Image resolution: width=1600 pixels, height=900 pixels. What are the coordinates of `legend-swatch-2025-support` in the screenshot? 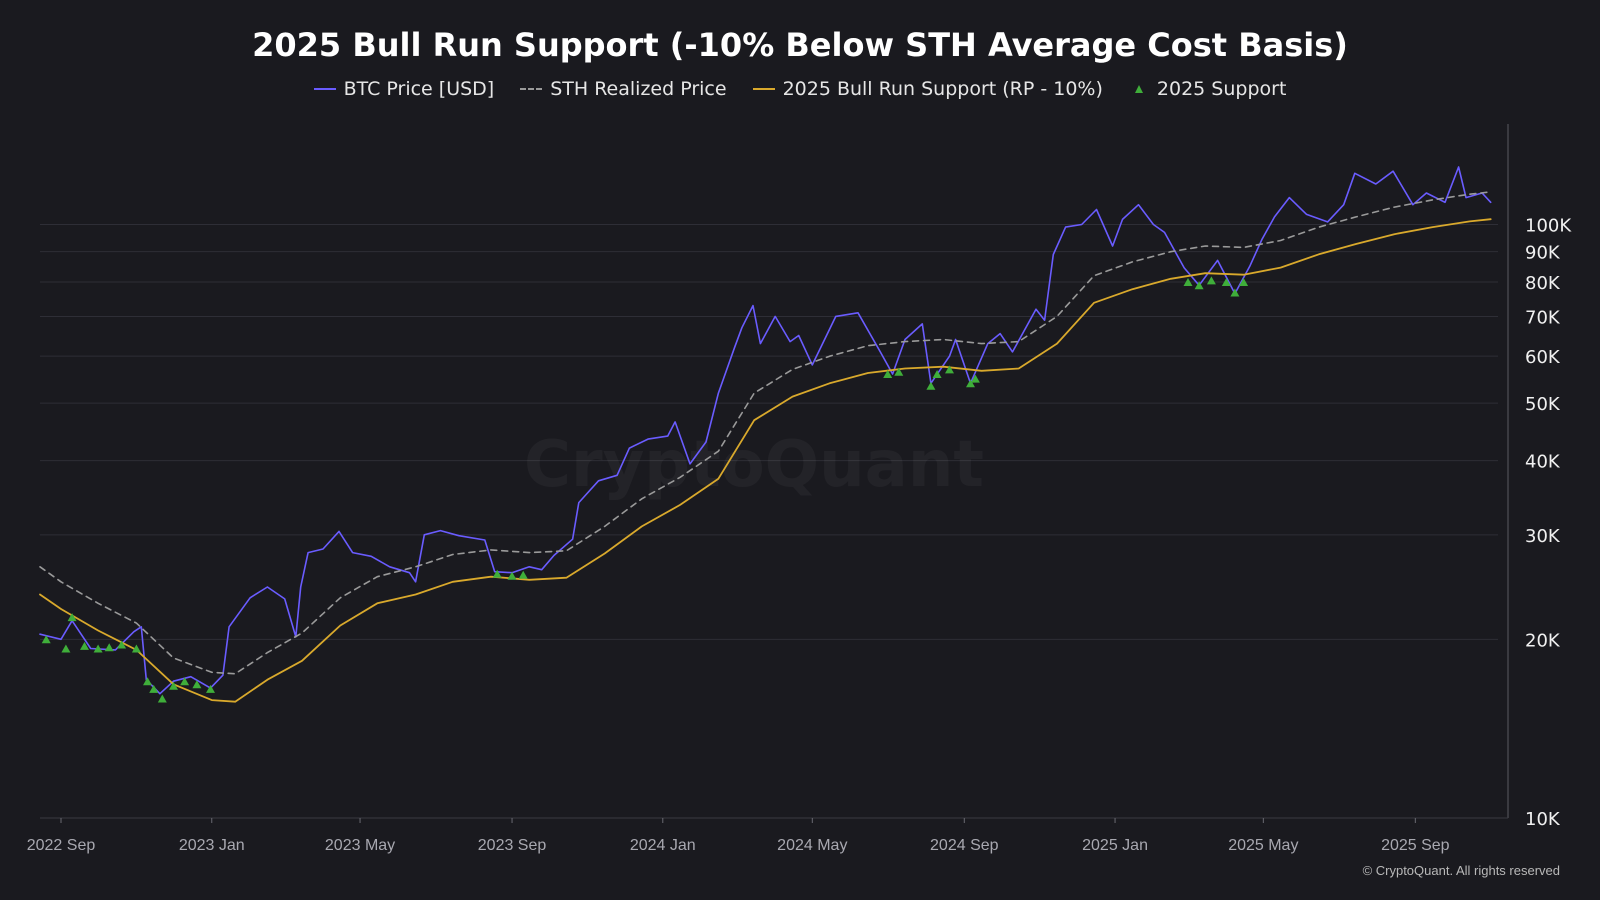 It's located at (1138, 89).